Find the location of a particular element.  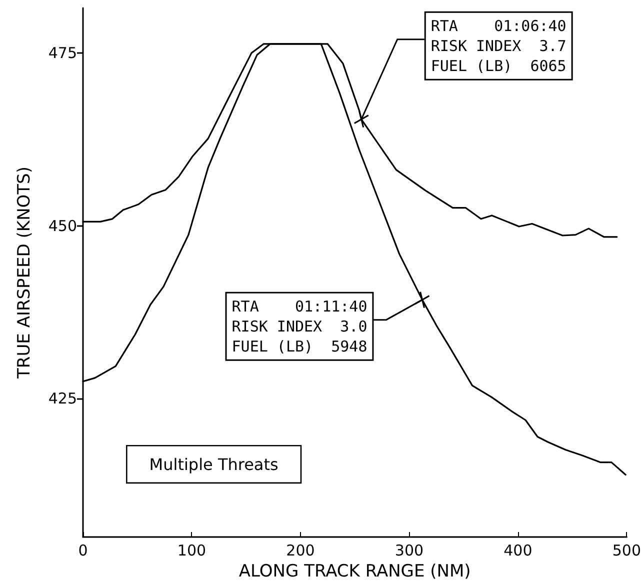

x-tick-label: 0 is located at coordinates (83, 551).